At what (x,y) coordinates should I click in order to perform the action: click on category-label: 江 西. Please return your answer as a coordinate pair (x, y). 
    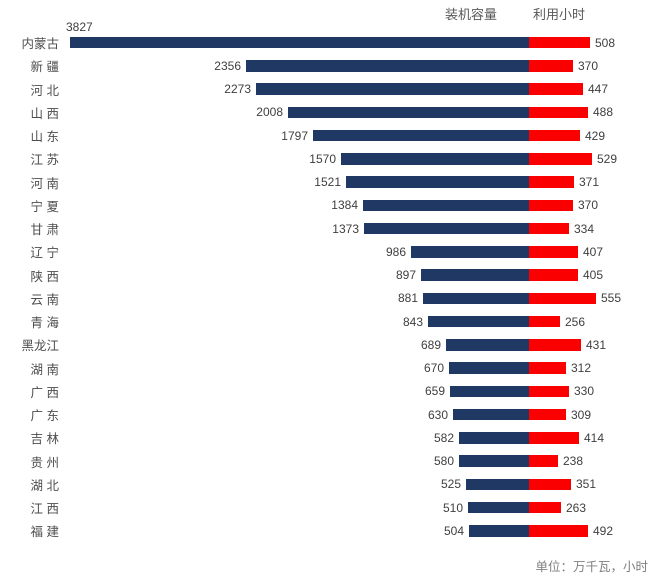
    Looking at the image, I should click on (44, 509).